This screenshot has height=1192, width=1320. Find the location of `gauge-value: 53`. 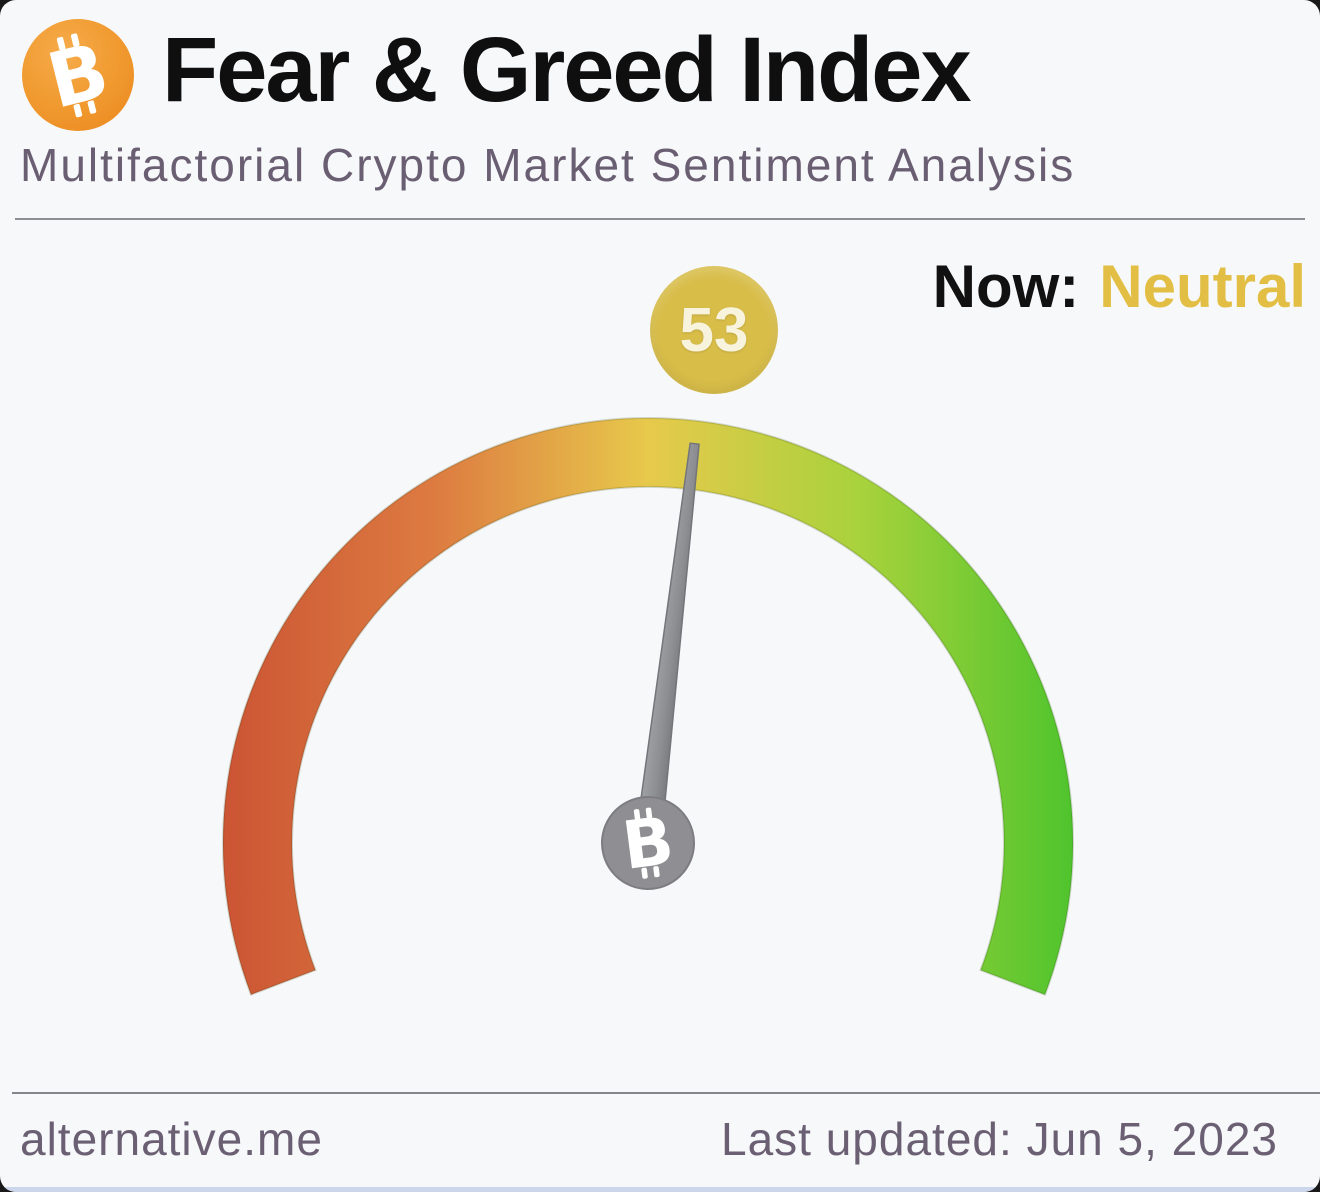

gauge-value: 53 is located at coordinates (714, 330).